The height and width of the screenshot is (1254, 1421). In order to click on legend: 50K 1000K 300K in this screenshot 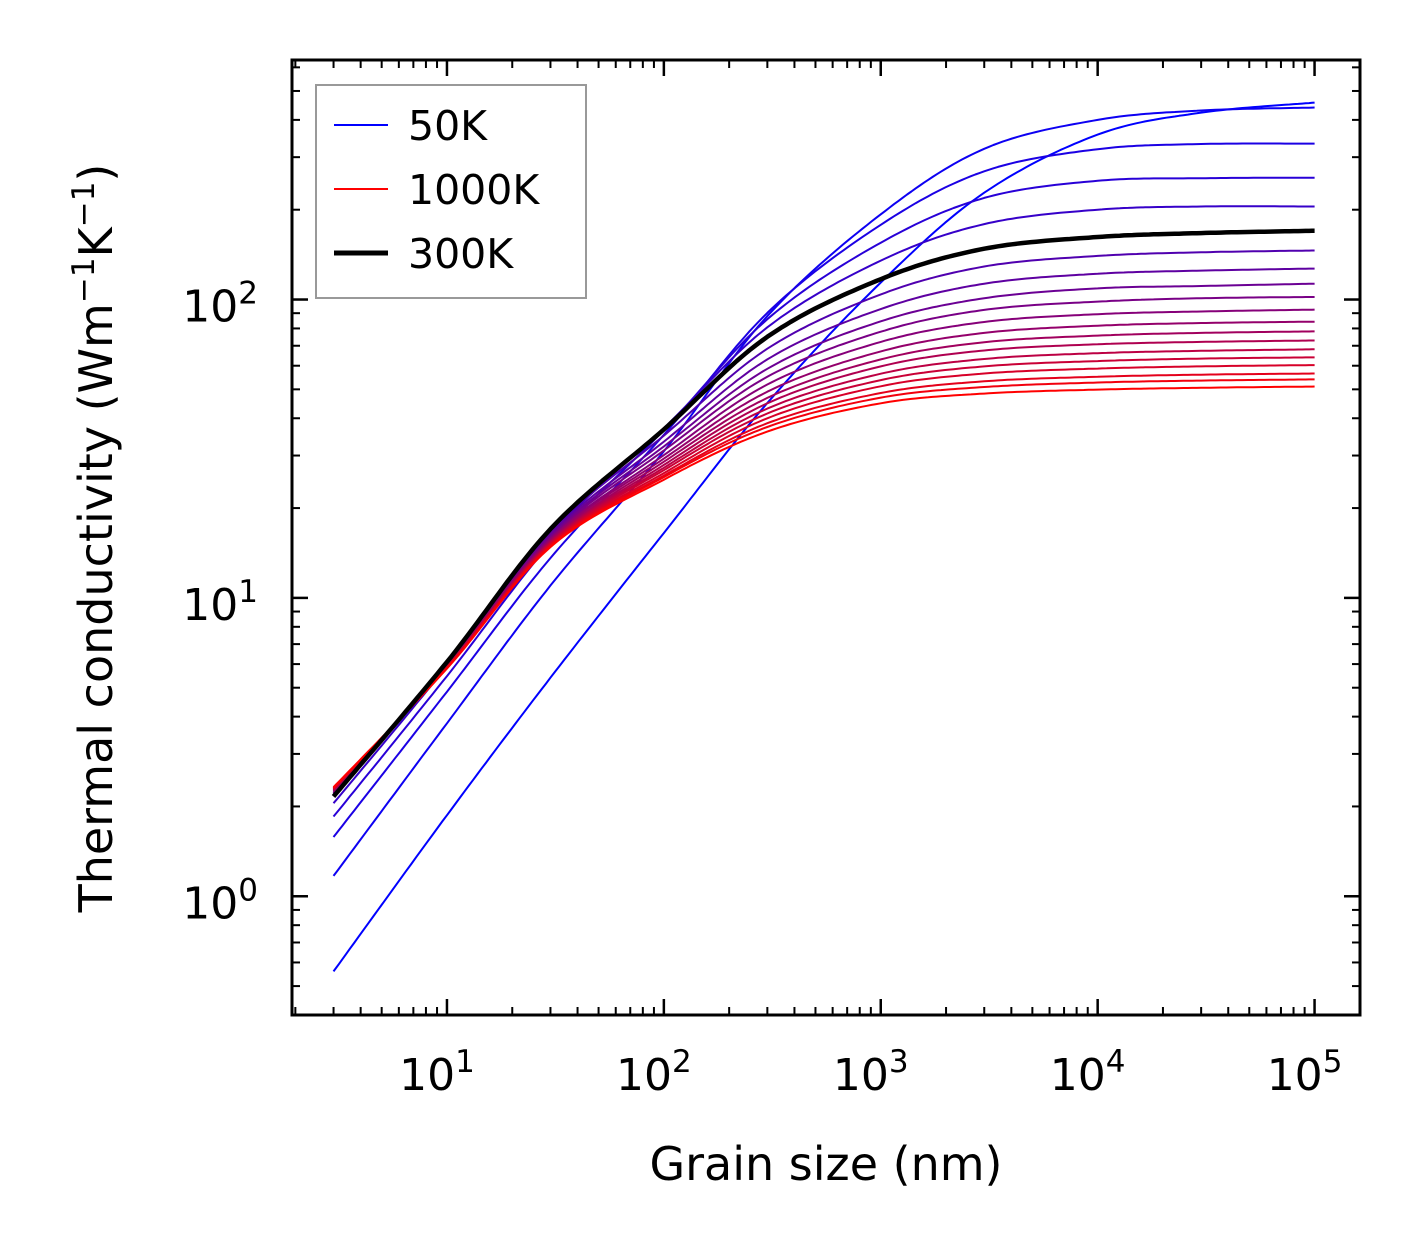, I will do `click(451, 191)`.